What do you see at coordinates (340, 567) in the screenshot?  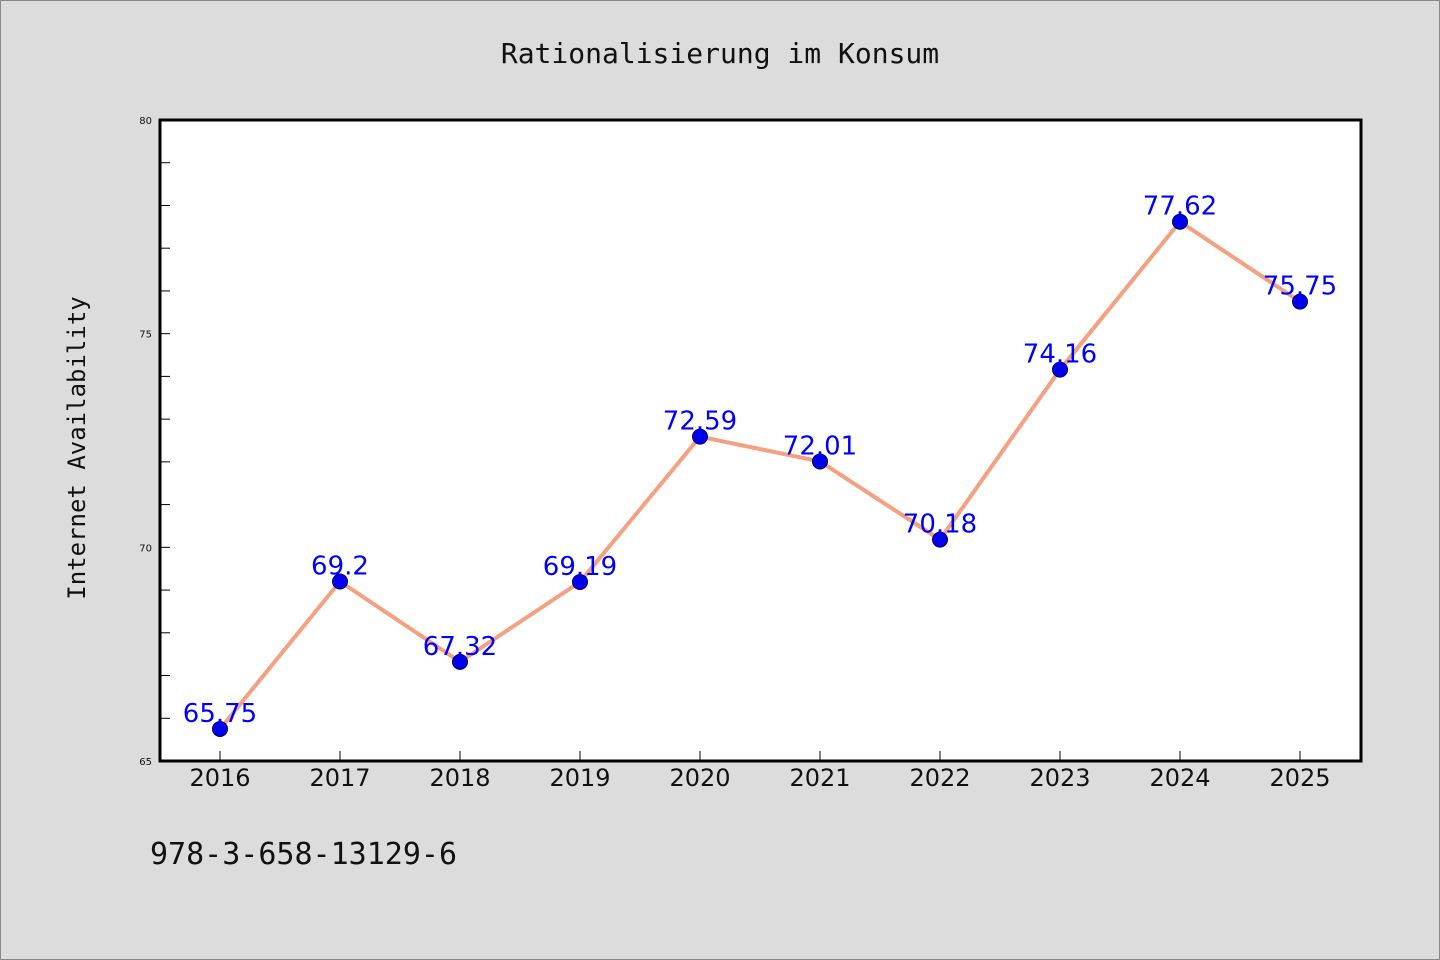 I see `data-label: 69.2` at bounding box center [340, 567].